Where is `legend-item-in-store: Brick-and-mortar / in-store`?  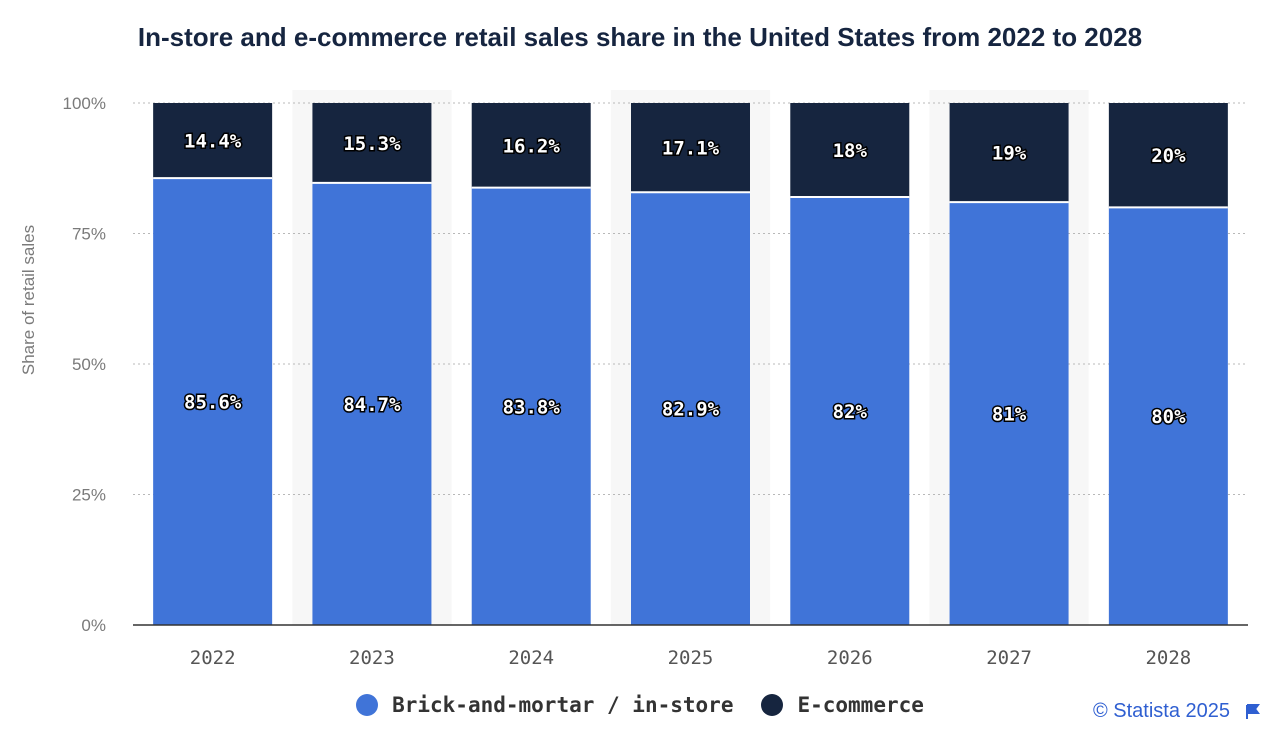 legend-item-in-store: Brick-and-mortar / in-store is located at coordinates (544, 705).